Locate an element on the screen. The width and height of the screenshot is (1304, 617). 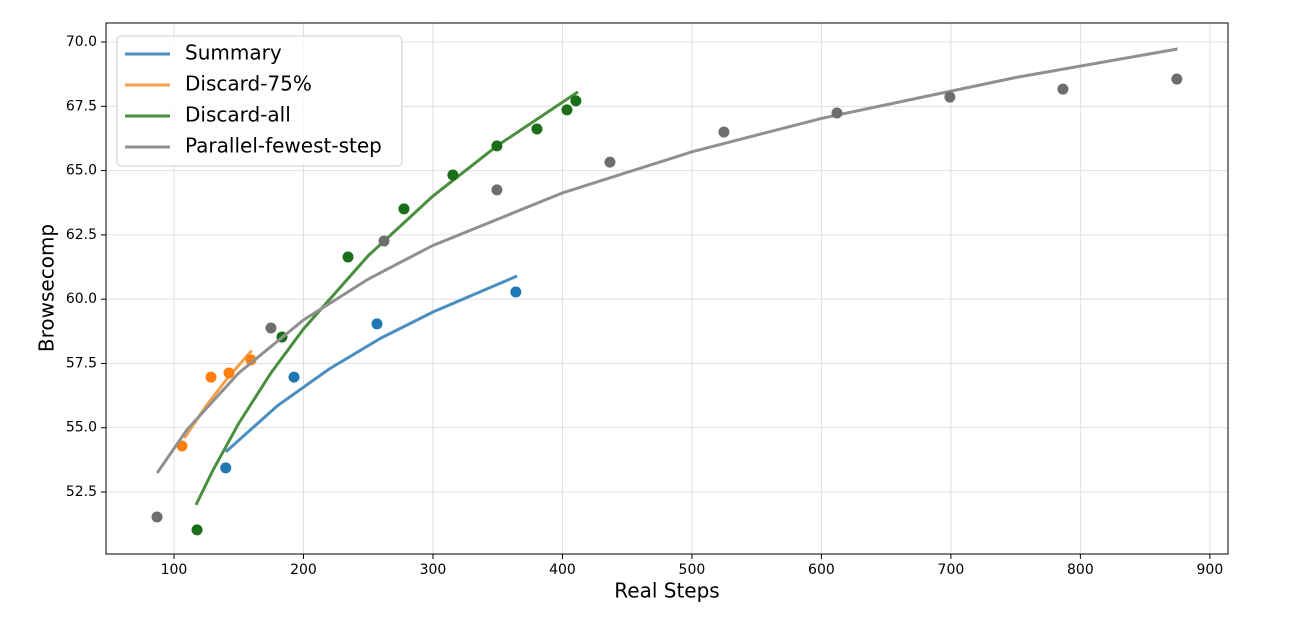
legend-label: Discard-75% is located at coordinates (248, 84).